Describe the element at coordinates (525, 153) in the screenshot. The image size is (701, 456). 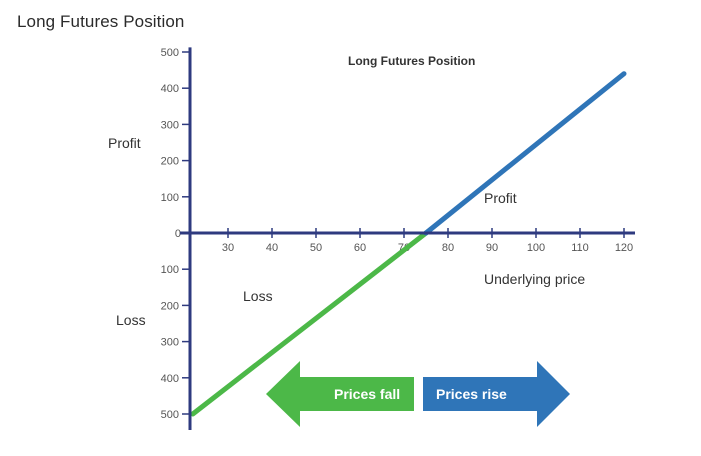
I see `profit-payoff-line` at that location.